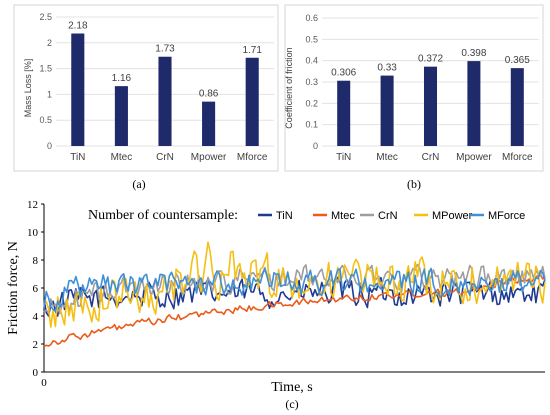  Describe the element at coordinates (292, 387) in the screenshot. I see `panel-c-x-axis-label: Time, s` at that location.